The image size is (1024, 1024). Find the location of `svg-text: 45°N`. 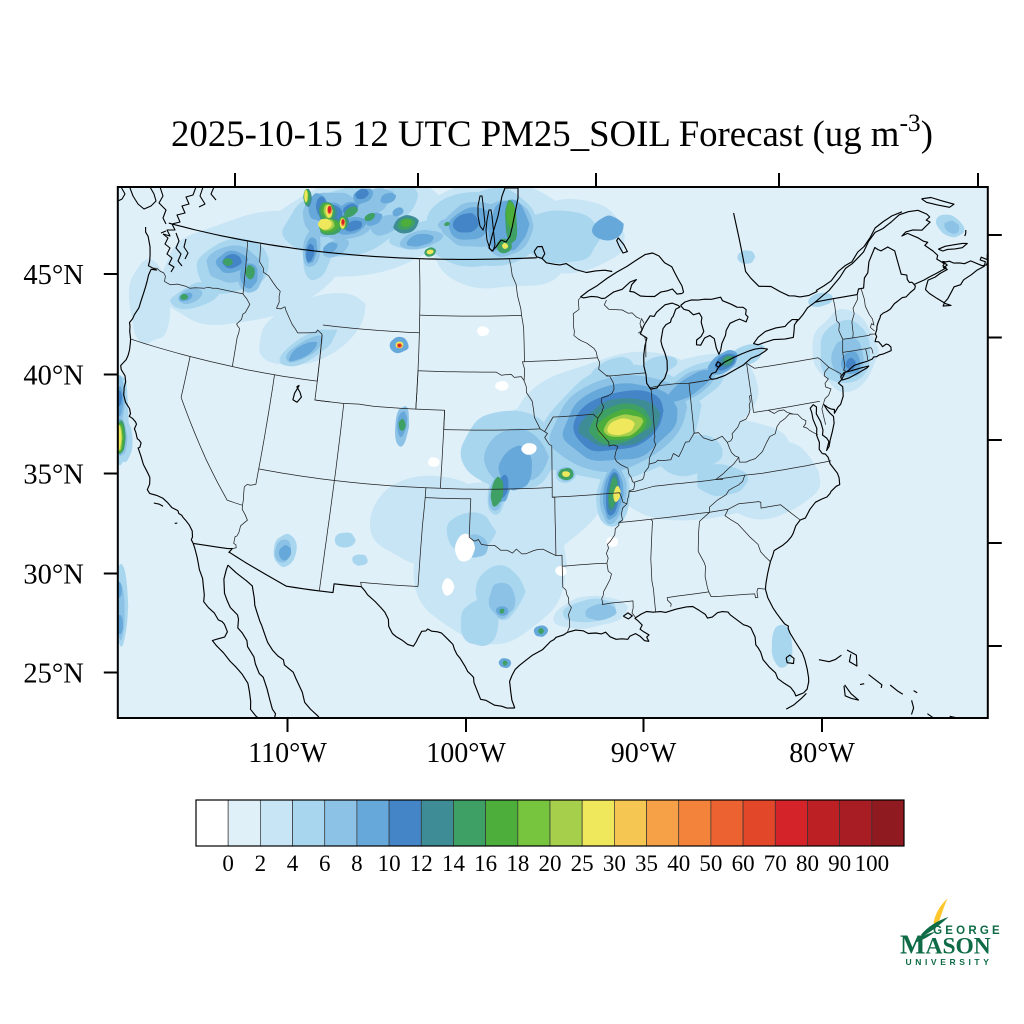

svg-text: 45°N is located at coordinates (53, 275).